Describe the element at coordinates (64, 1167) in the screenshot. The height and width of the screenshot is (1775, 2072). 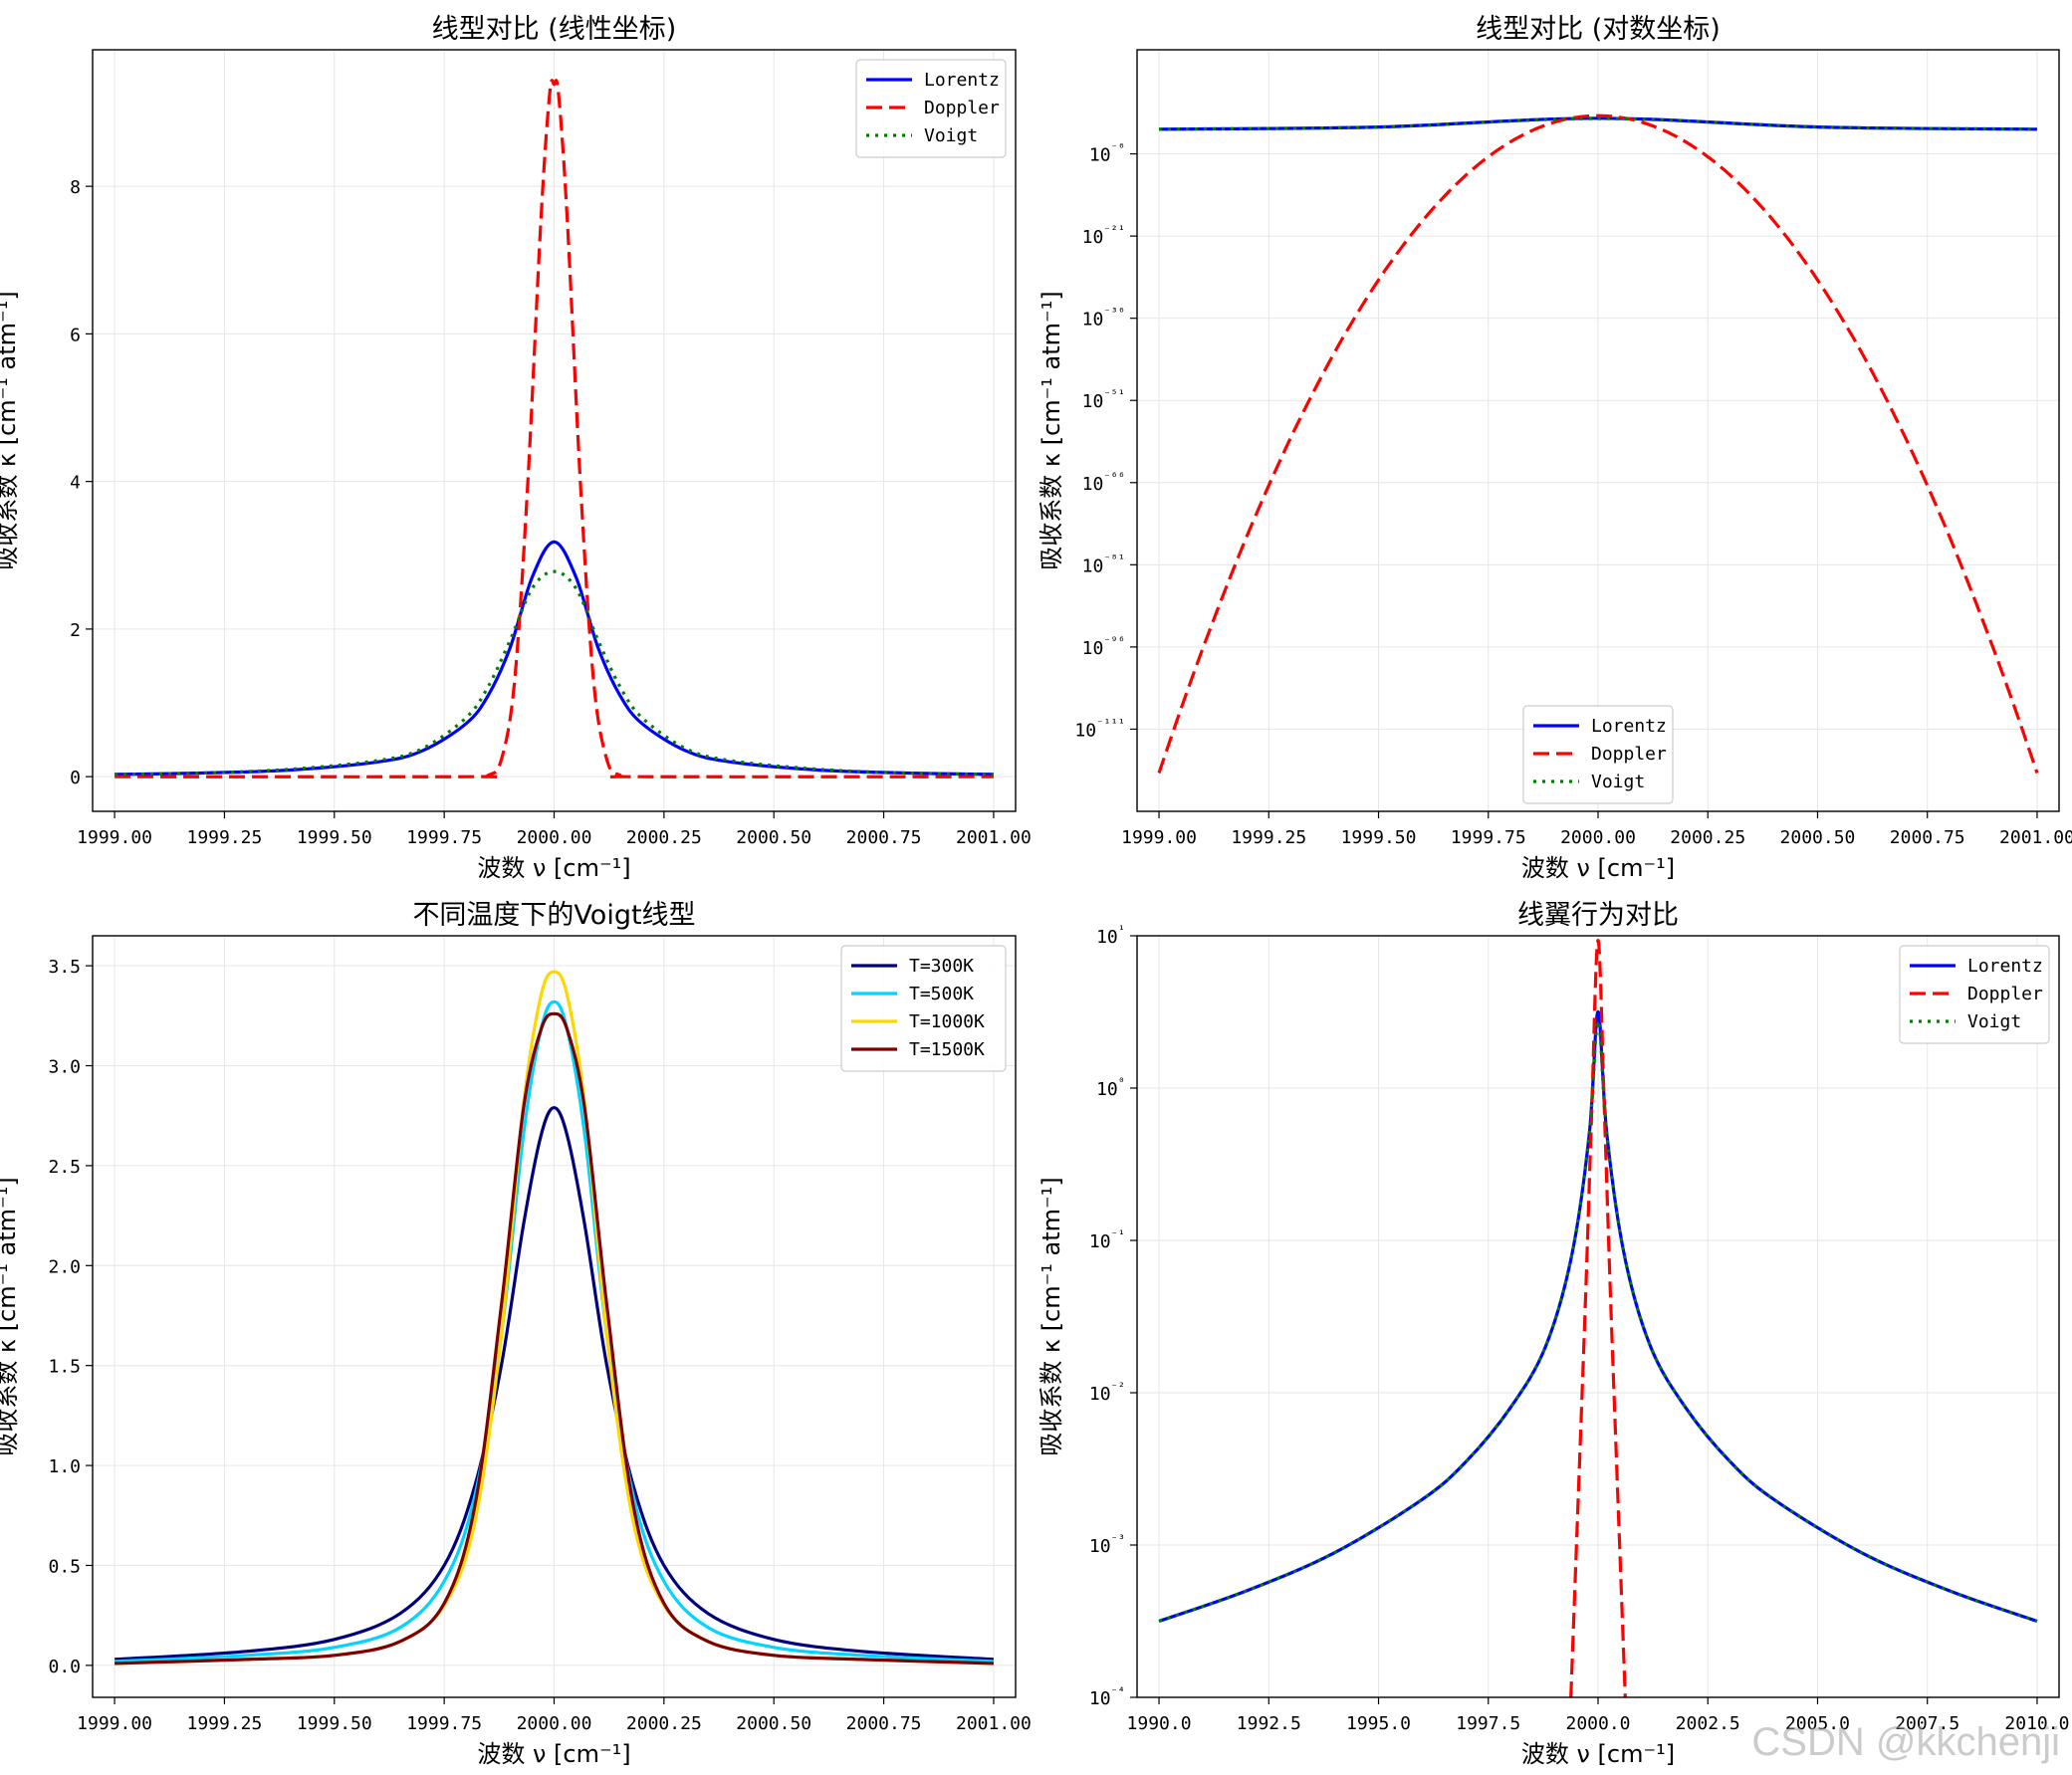
I see `y-tick-label: 2.5` at that location.